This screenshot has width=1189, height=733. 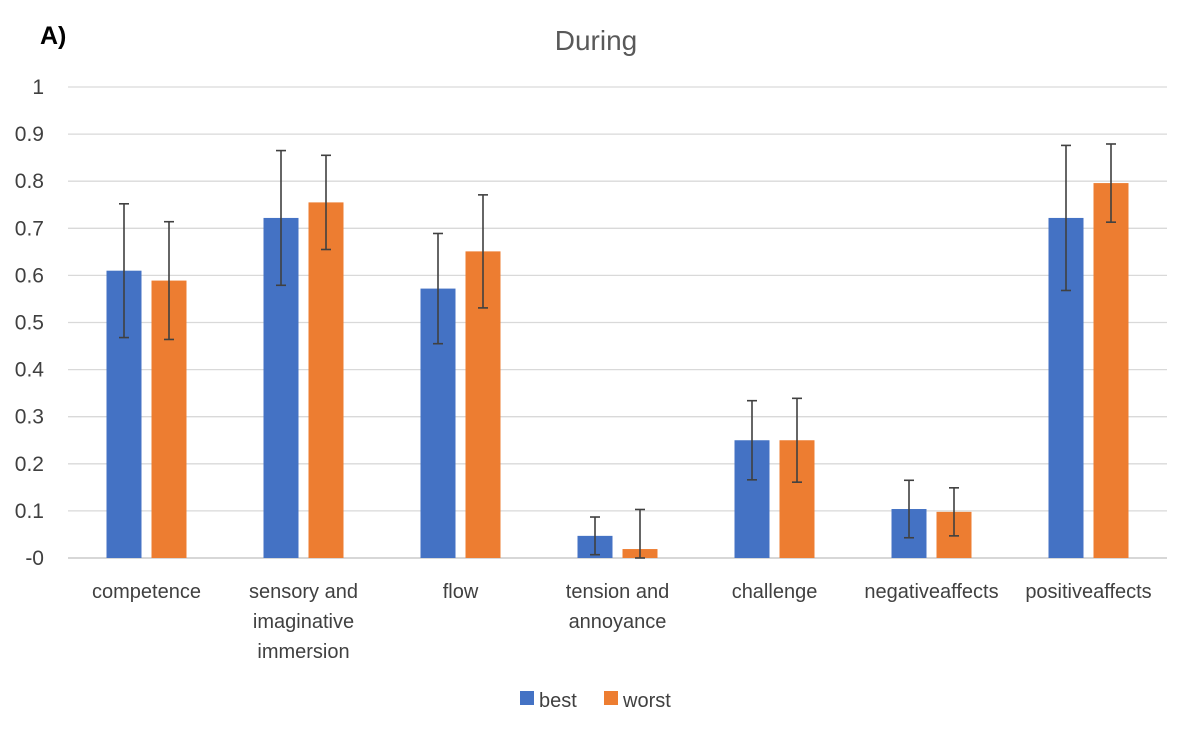 What do you see at coordinates (611, 698) in the screenshot?
I see `legend-swatch-worst` at bounding box center [611, 698].